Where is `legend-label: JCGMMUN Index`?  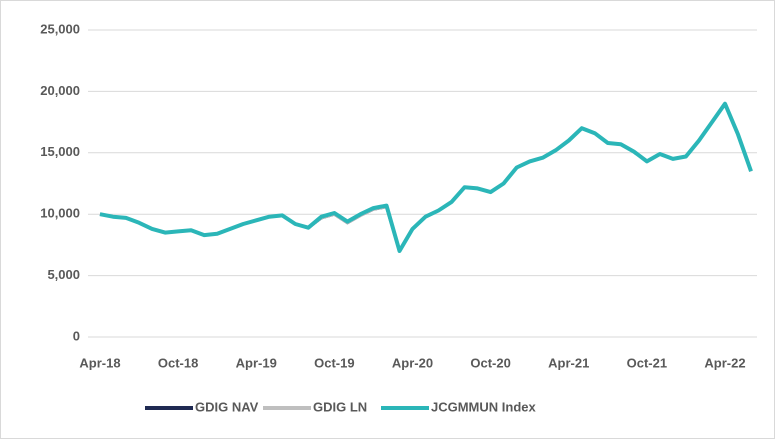
legend-label: JCGMMUN Index is located at coordinates (484, 406).